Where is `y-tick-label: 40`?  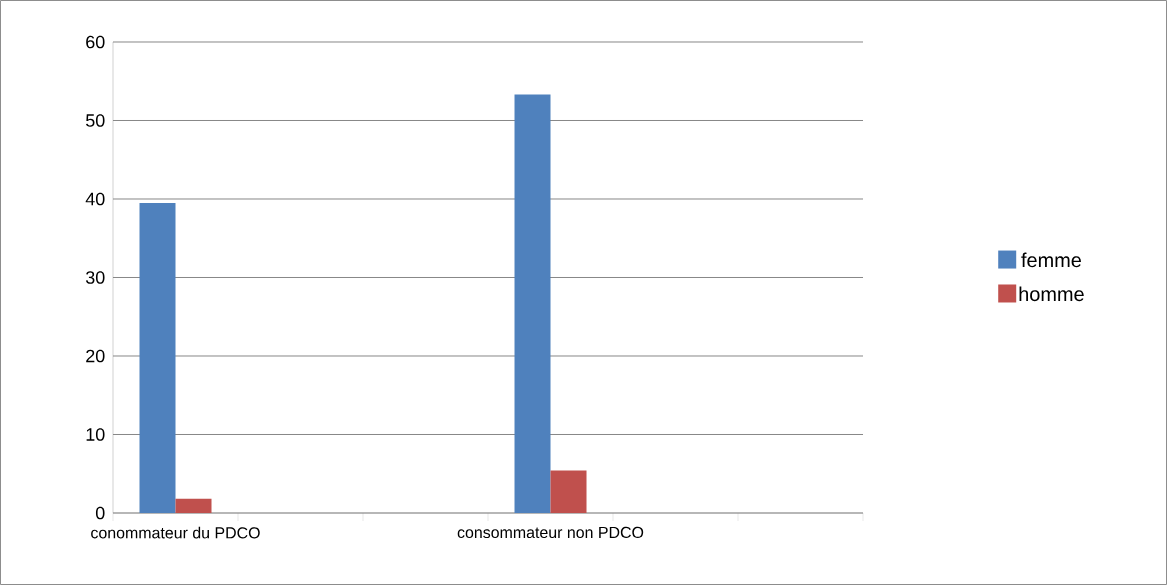 y-tick-label: 40 is located at coordinates (95, 199).